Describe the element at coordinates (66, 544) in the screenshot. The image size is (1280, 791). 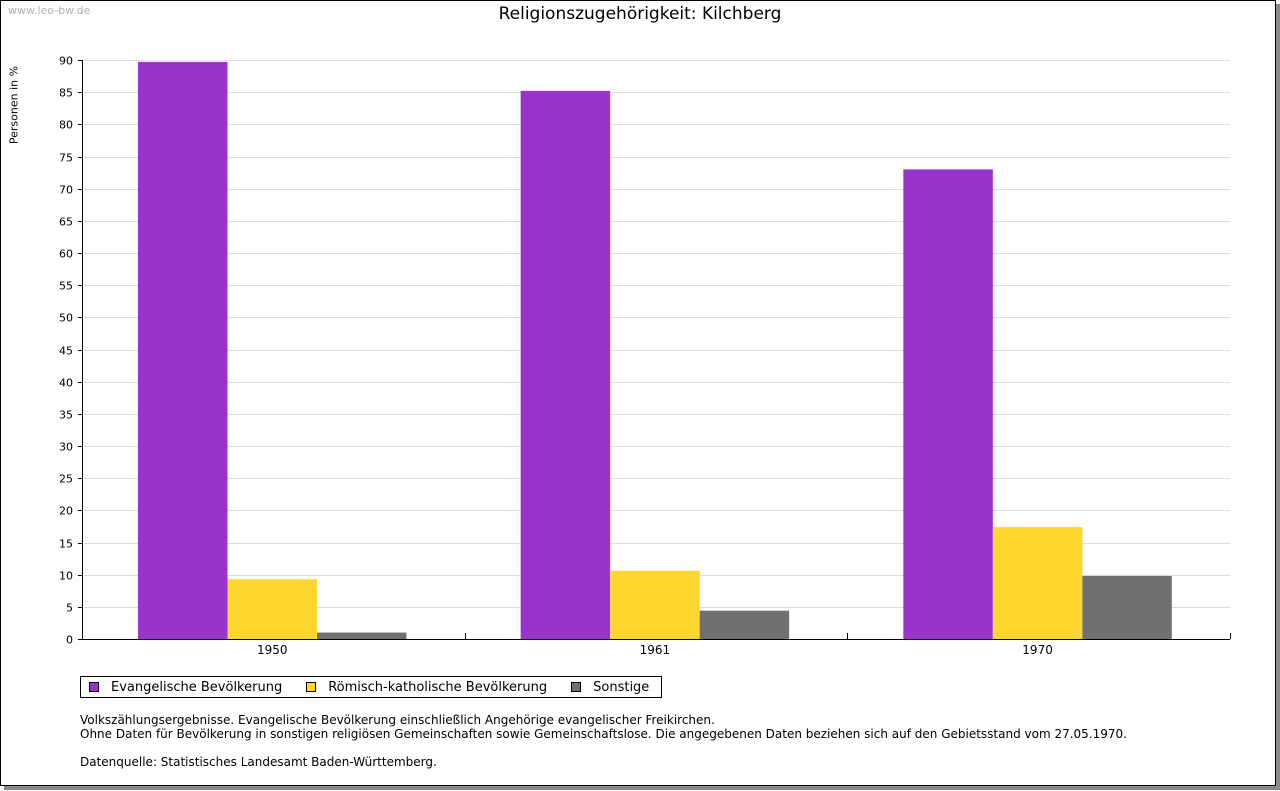
I see `y-tick-label: 15` at that location.